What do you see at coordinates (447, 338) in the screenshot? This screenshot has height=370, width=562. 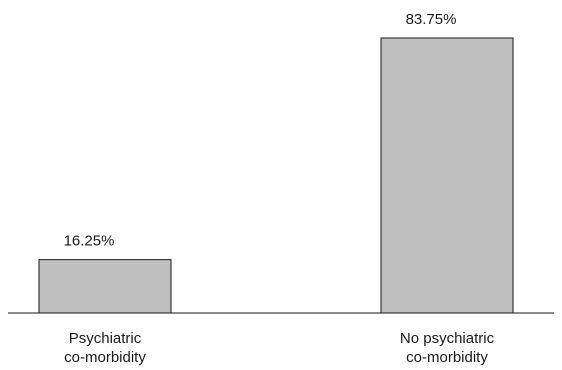 I see `category-label-1-line-0: No psychiatric` at bounding box center [447, 338].